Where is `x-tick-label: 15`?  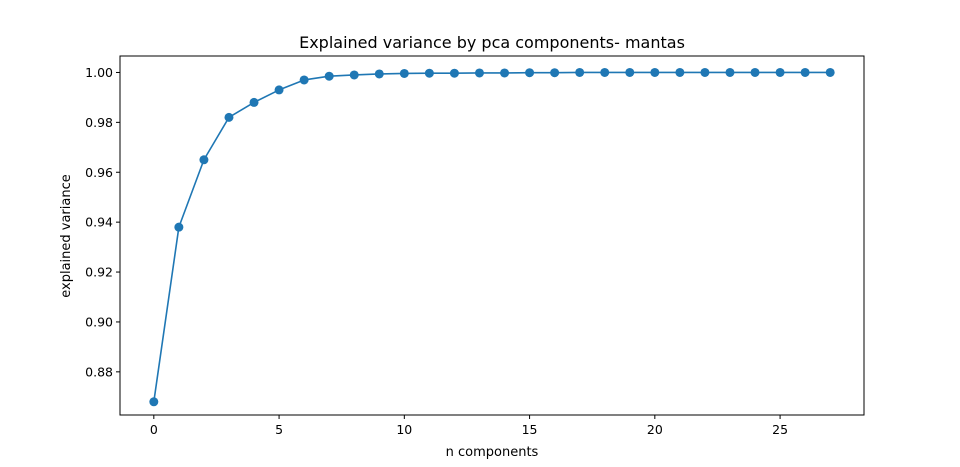 x-tick-label: 15 is located at coordinates (530, 429).